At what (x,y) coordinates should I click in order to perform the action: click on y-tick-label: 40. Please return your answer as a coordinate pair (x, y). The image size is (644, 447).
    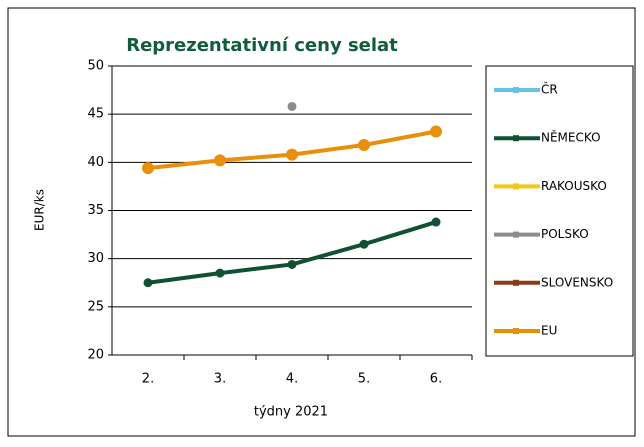
    Looking at the image, I should click on (95, 162).